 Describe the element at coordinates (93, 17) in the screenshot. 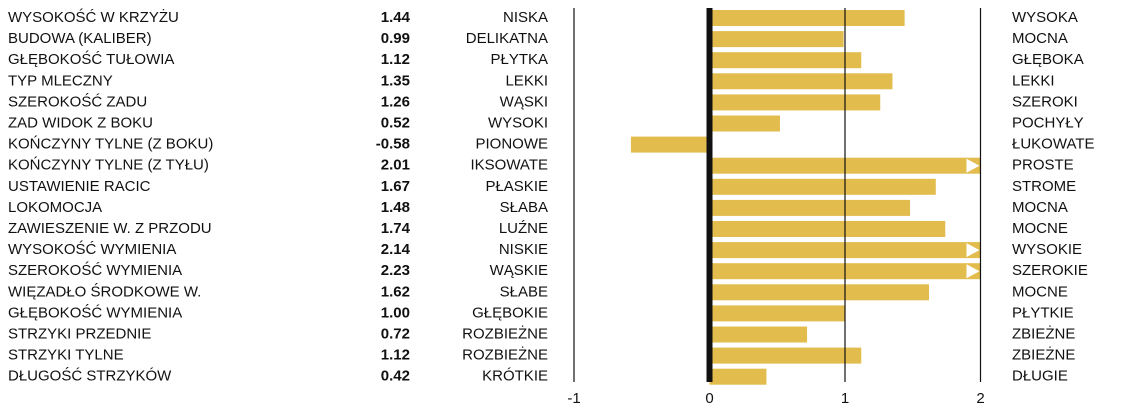

I see `trait-name: WYSOKOŚĆ W KRZYŻU` at that location.